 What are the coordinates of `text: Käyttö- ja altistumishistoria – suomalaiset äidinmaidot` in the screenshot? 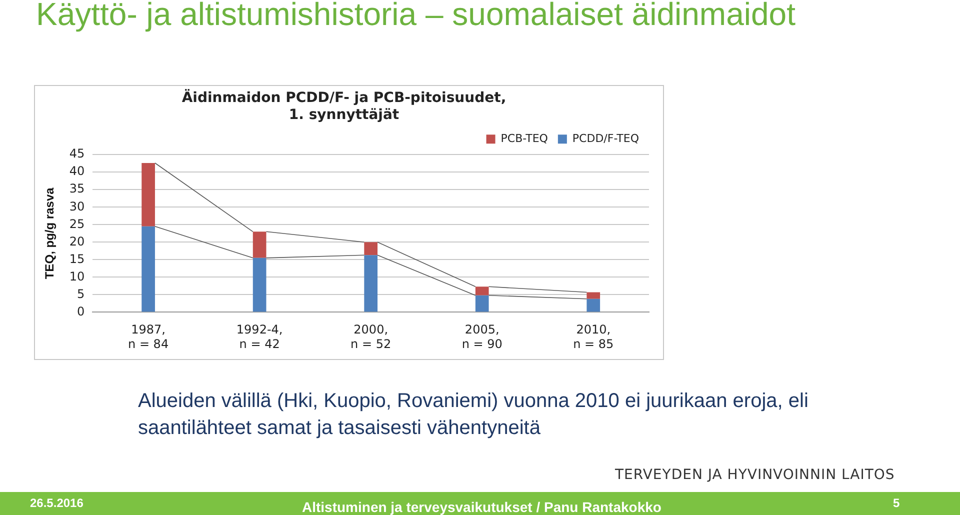 It's located at (416, 16).